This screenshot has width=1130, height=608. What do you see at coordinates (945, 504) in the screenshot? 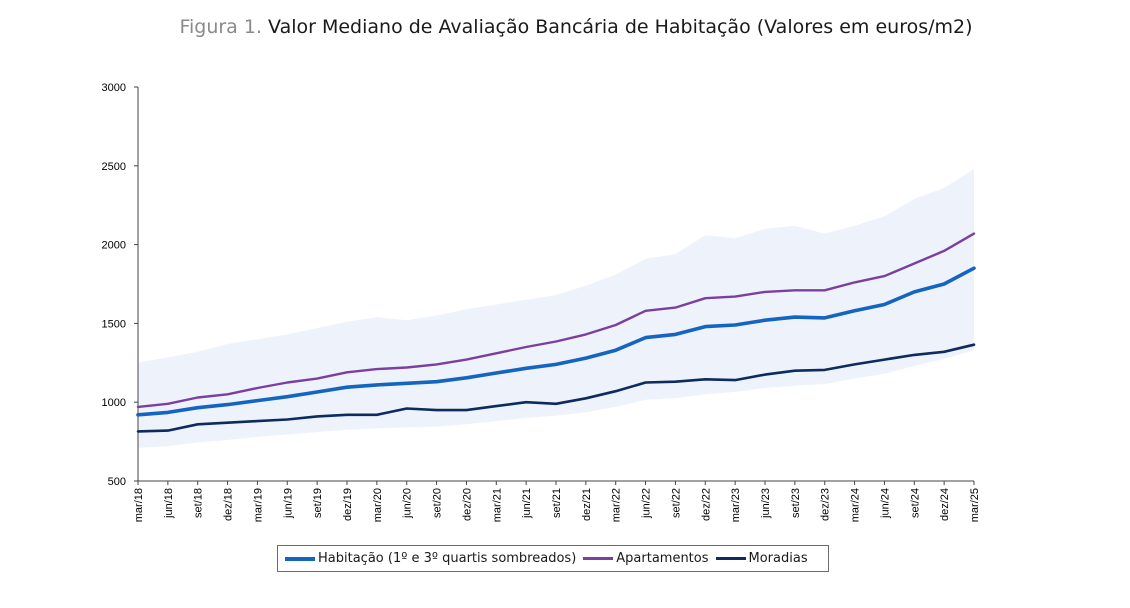
I see `x-tick-label: dez/24` at bounding box center [945, 504].